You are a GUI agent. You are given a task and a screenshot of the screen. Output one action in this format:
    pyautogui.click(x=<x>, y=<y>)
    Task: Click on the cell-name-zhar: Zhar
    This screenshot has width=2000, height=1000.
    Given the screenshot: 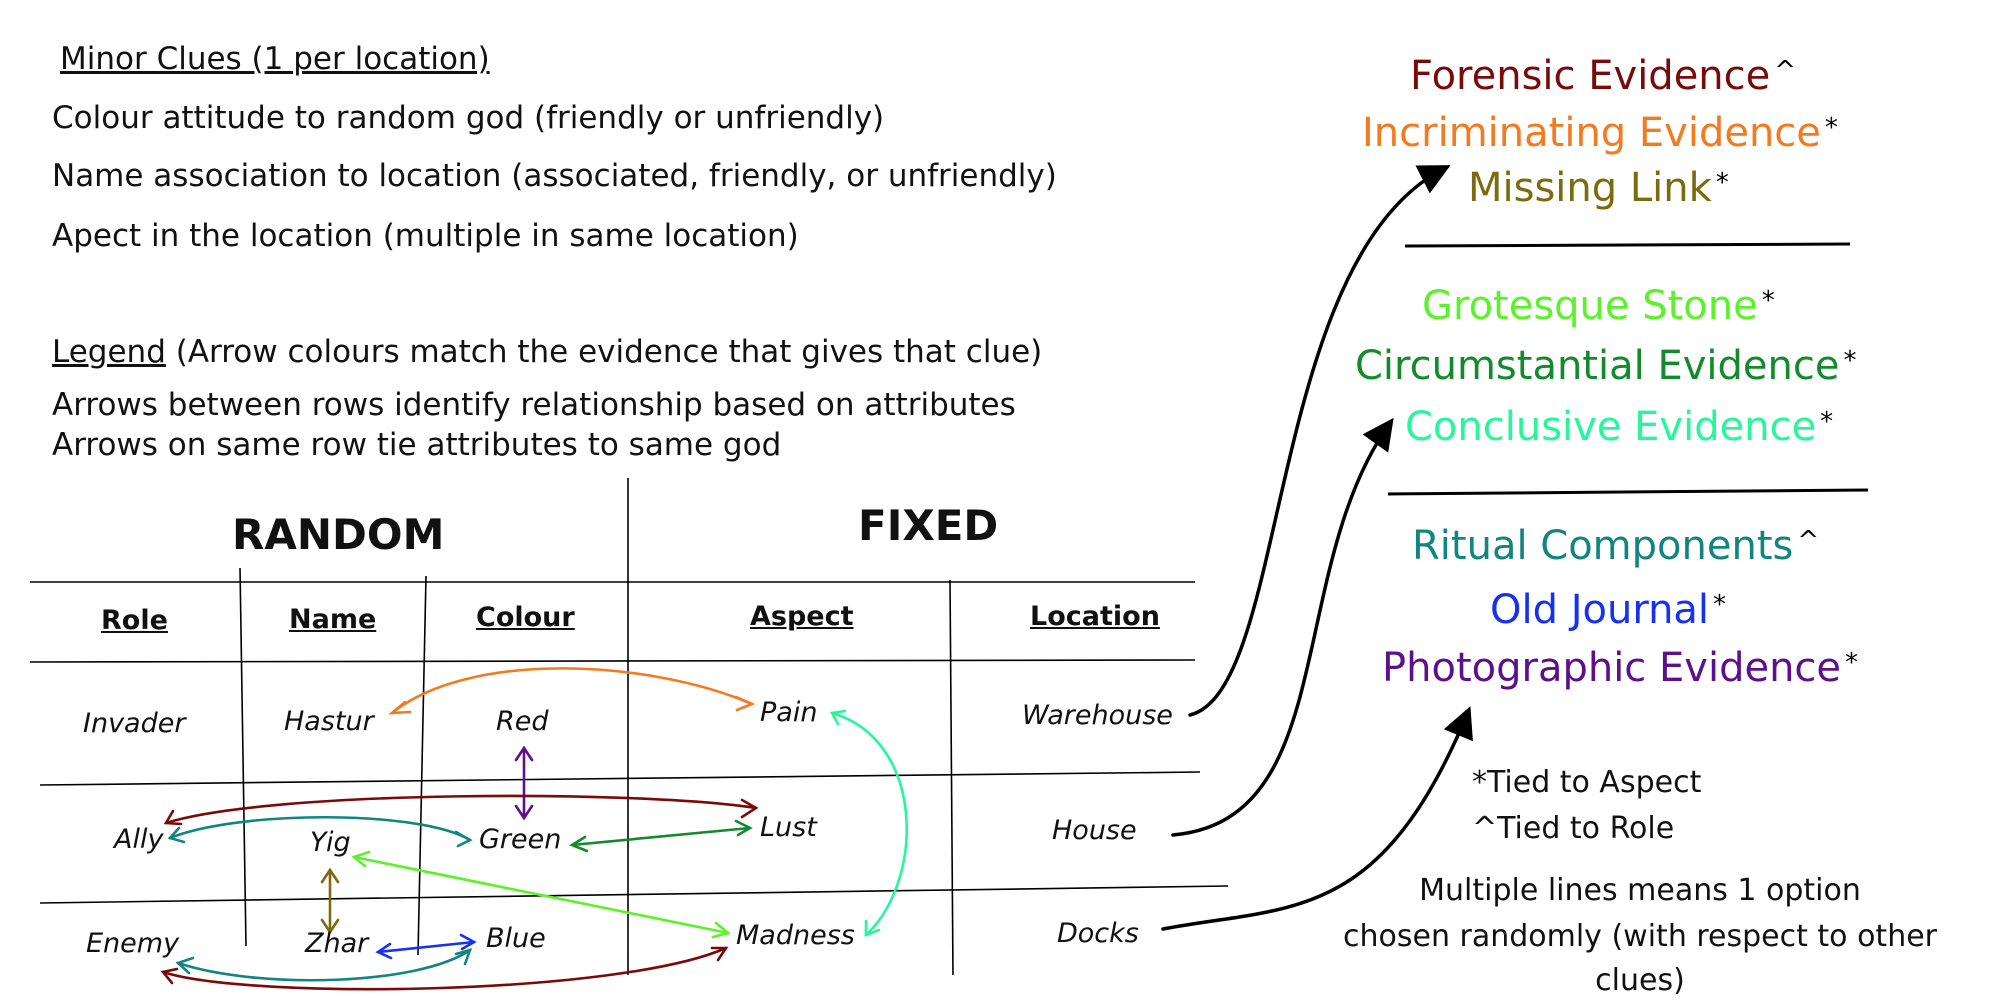 What is the action you would take?
    pyautogui.click(x=337, y=943)
    